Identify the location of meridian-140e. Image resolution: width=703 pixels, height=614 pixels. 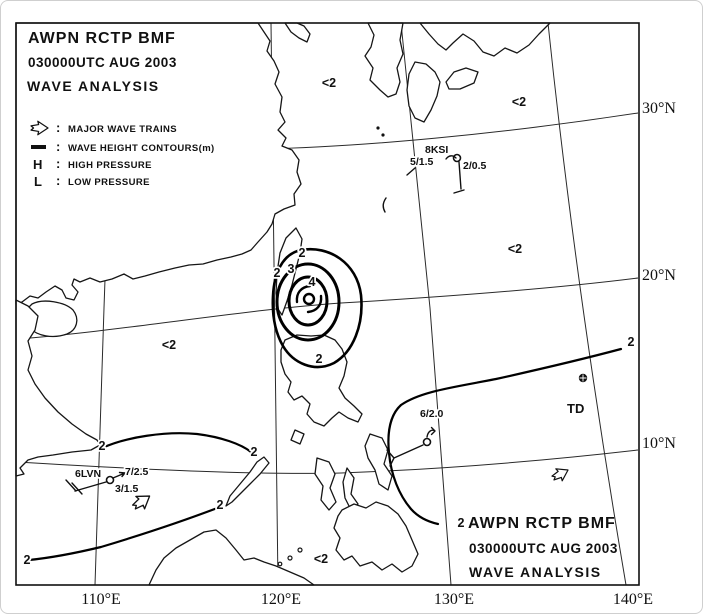
(587, 304).